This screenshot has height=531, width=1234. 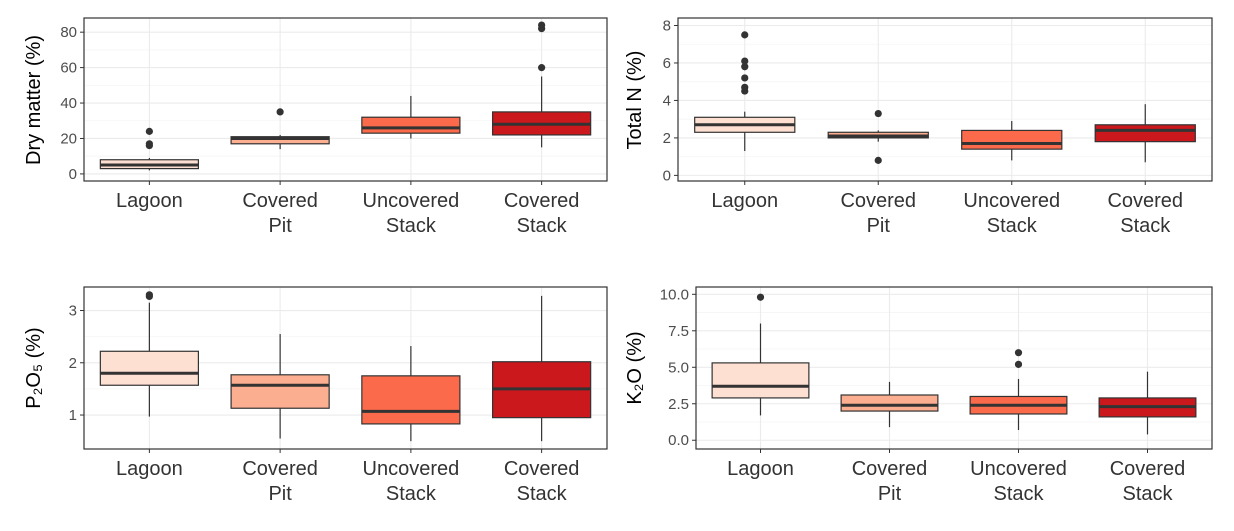 I want to click on dry-matter-category-label: Lagoon, so click(x=149, y=201).